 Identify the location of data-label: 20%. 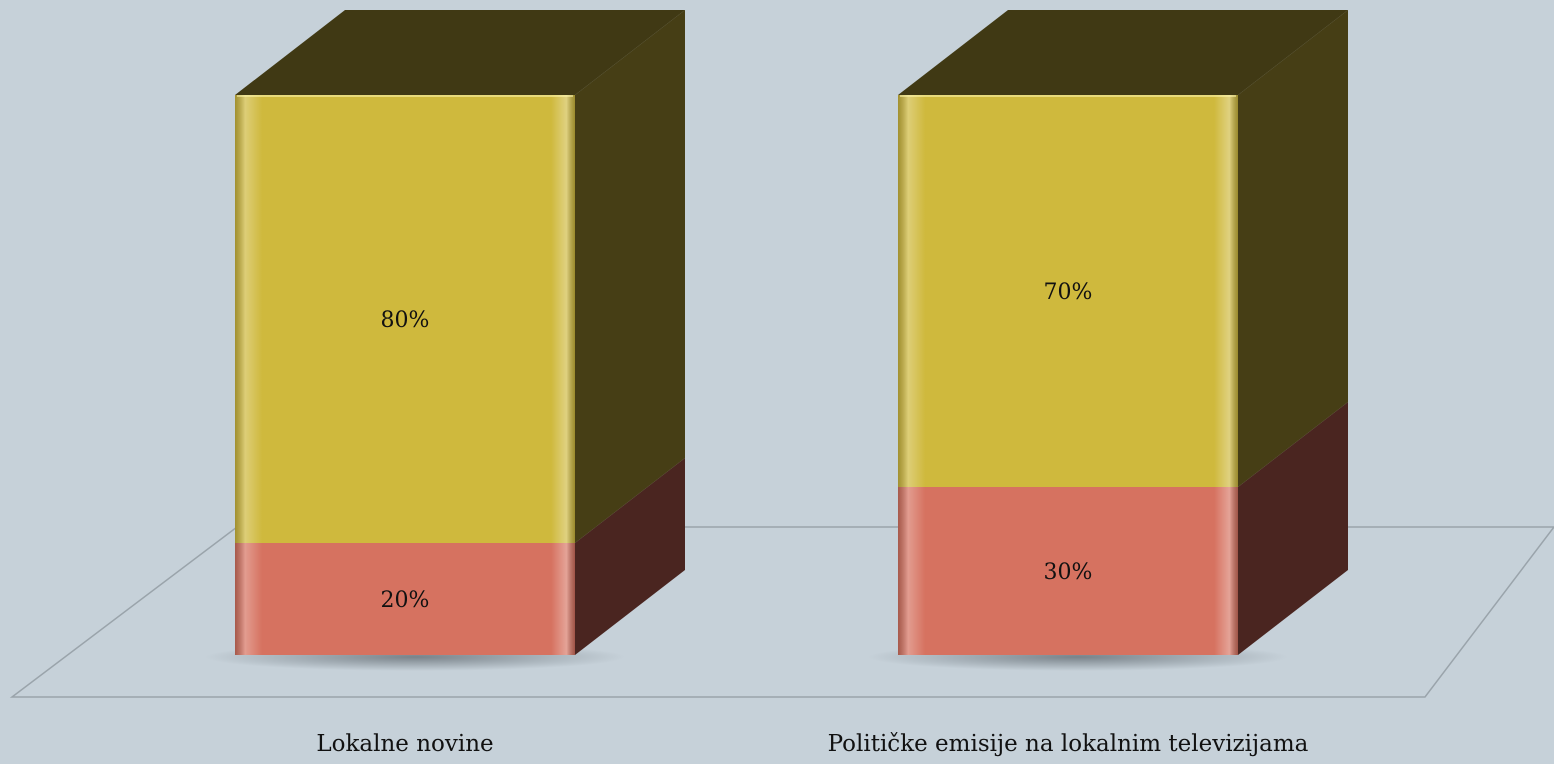
(405, 600).